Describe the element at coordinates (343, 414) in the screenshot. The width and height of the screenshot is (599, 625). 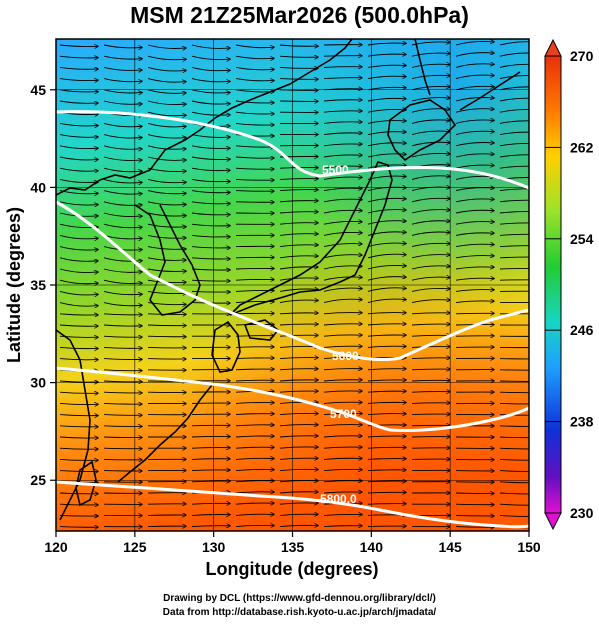
I see `contour-label-5700: 5700` at that location.